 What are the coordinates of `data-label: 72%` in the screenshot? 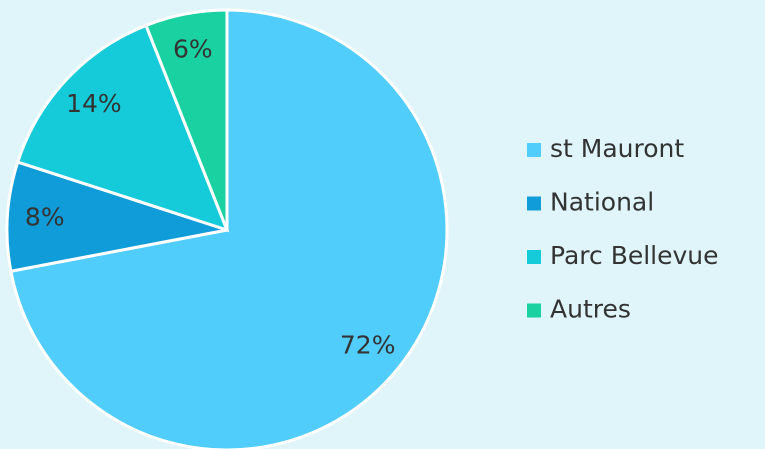 It's located at (368, 344).